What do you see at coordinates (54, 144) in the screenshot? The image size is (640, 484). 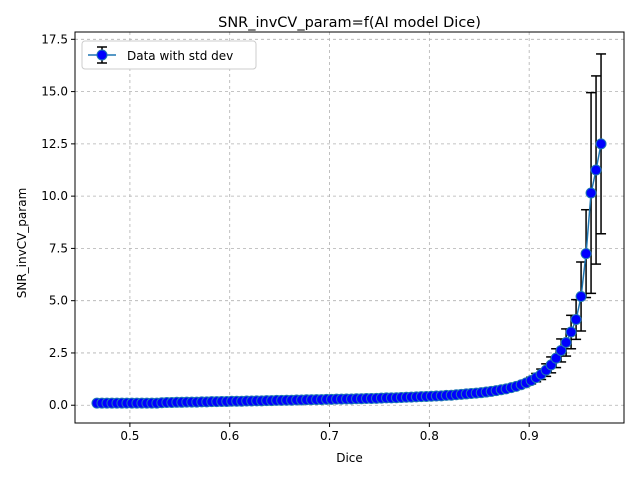 I see `y-tick-label: 12.5` at bounding box center [54, 144].